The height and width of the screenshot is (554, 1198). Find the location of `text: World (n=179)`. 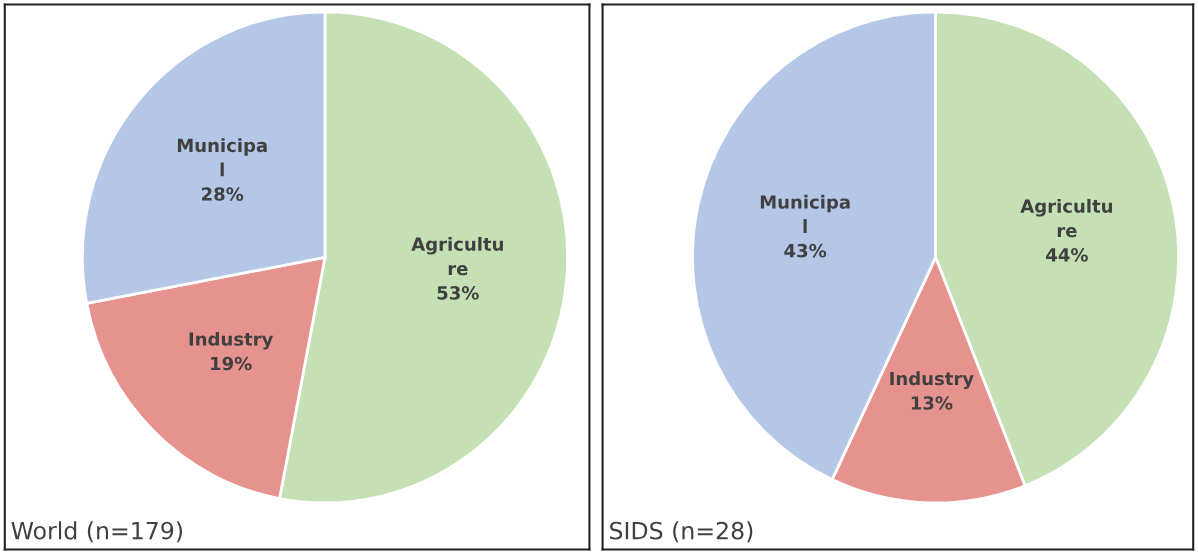

text: World (n=179) is located at coordinates (97, 532).